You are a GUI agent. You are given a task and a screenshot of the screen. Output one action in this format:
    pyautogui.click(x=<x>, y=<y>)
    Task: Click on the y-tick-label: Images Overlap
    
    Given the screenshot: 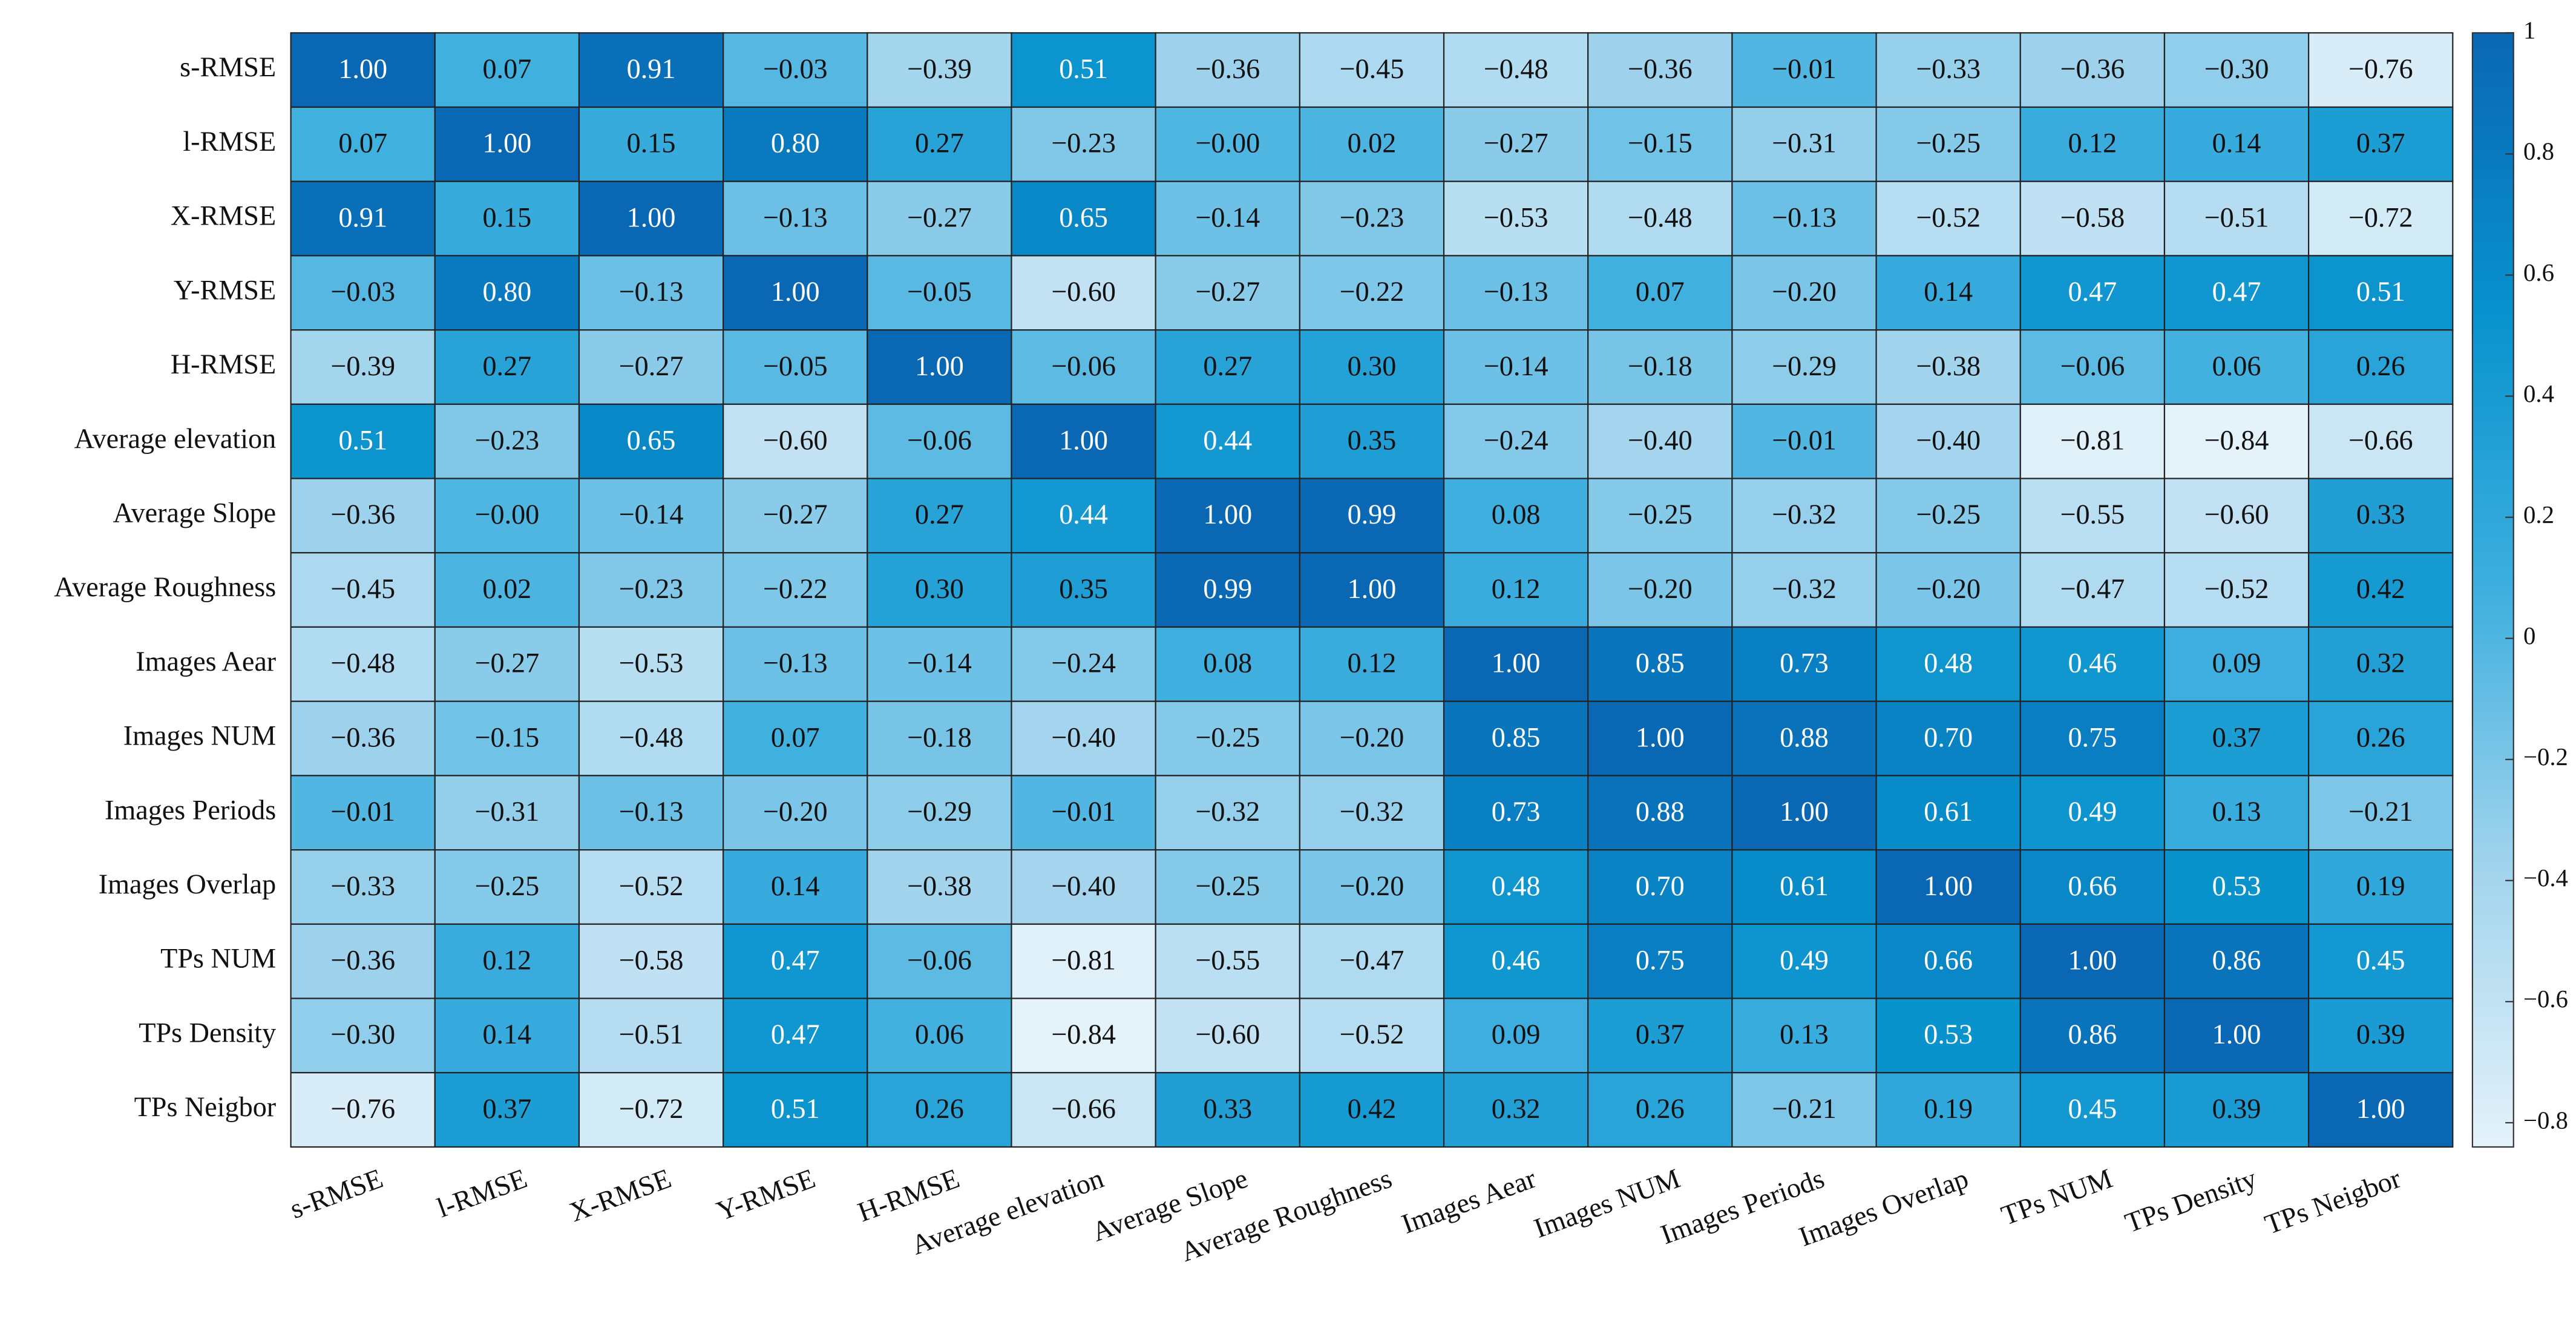 What is the action you would take?
    pyautogui.click(x=187, y=884)
    